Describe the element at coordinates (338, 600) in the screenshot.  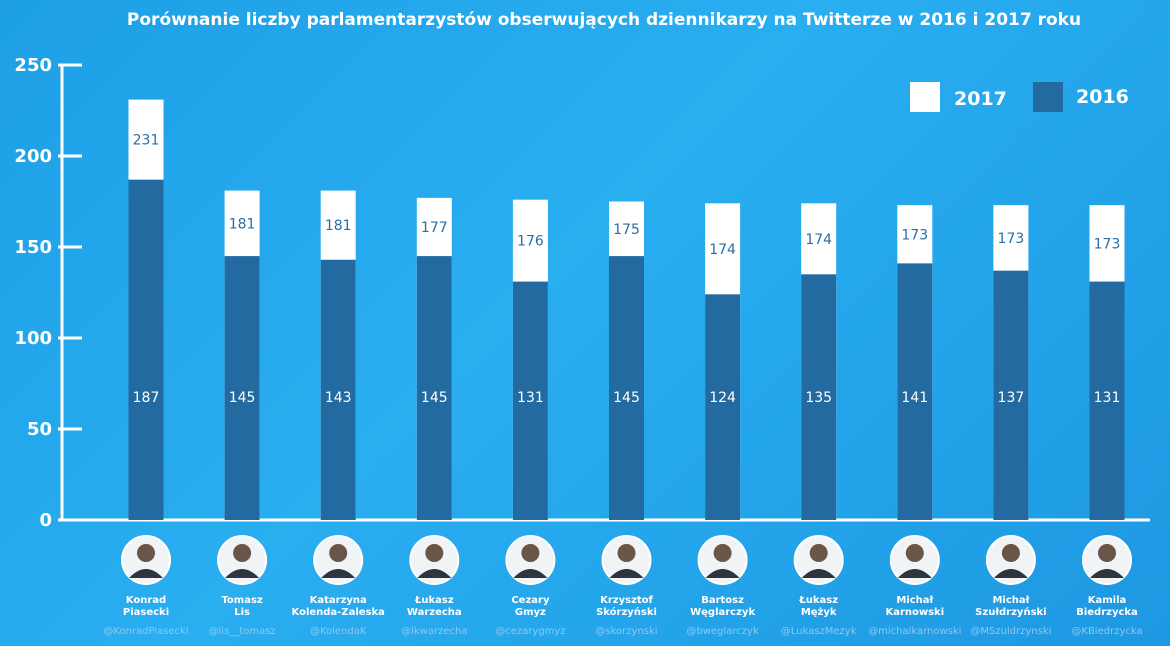
I see `category-name-label: Katarzyna` at that location.